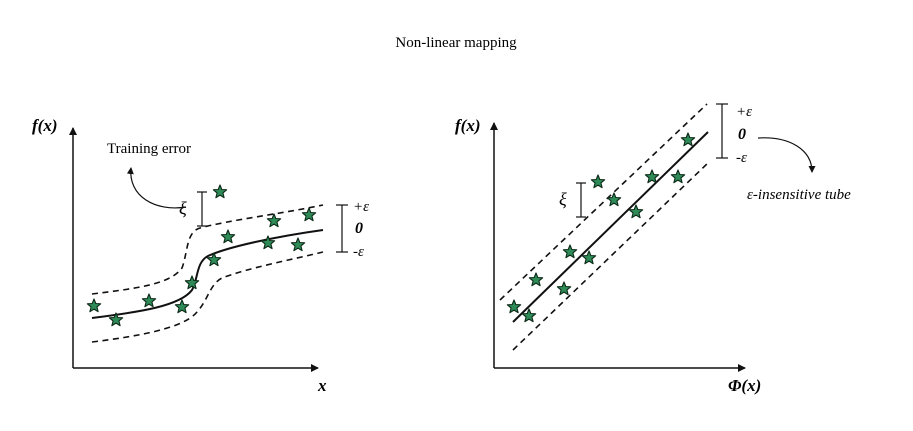 The height and width of the screenshot is (431, 913). I want to click on left-plus-epsilon: +ε, so click(361, 207).